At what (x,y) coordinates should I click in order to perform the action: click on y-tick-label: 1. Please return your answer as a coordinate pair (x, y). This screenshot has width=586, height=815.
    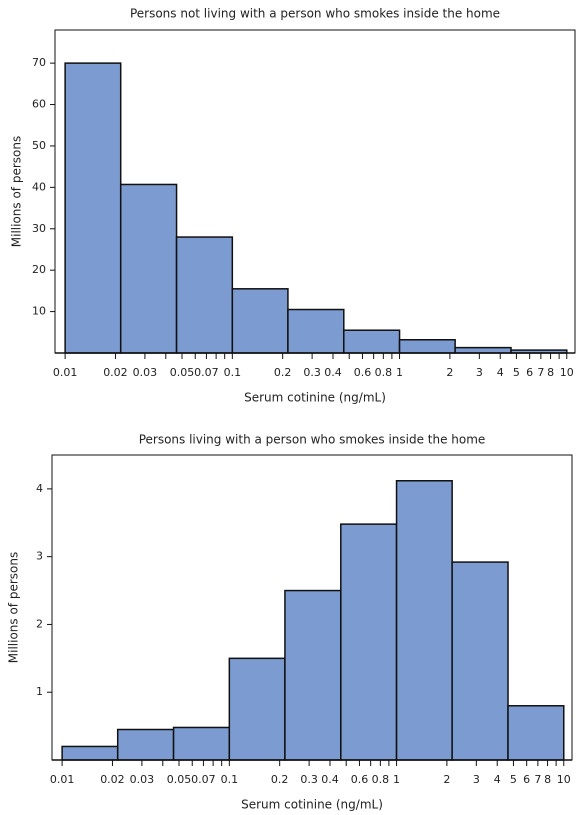
    Looking at the image, I should click on (39, 691).